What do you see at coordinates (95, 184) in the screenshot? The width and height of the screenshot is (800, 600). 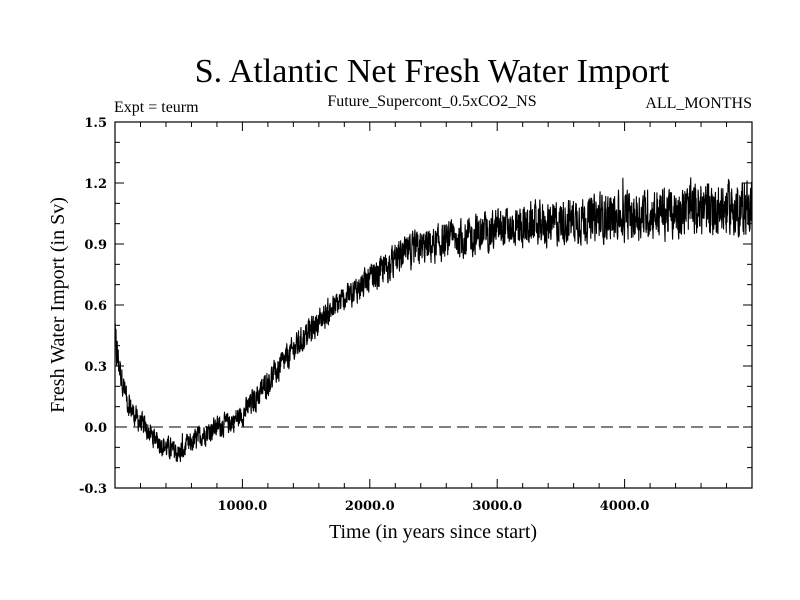 I see `y-tick-label: 1.2` at bounding box center [95, 184].